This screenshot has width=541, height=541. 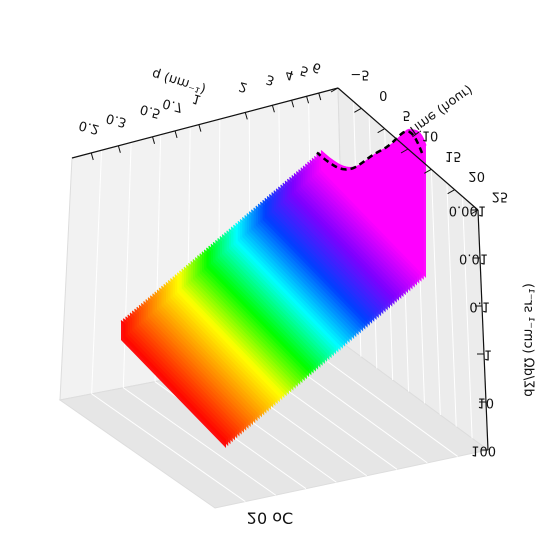 What do you see at coordinates (89, 127) in the screenshot?
I see `q-tick-label: 0.2` at bounding box center [89, 127].